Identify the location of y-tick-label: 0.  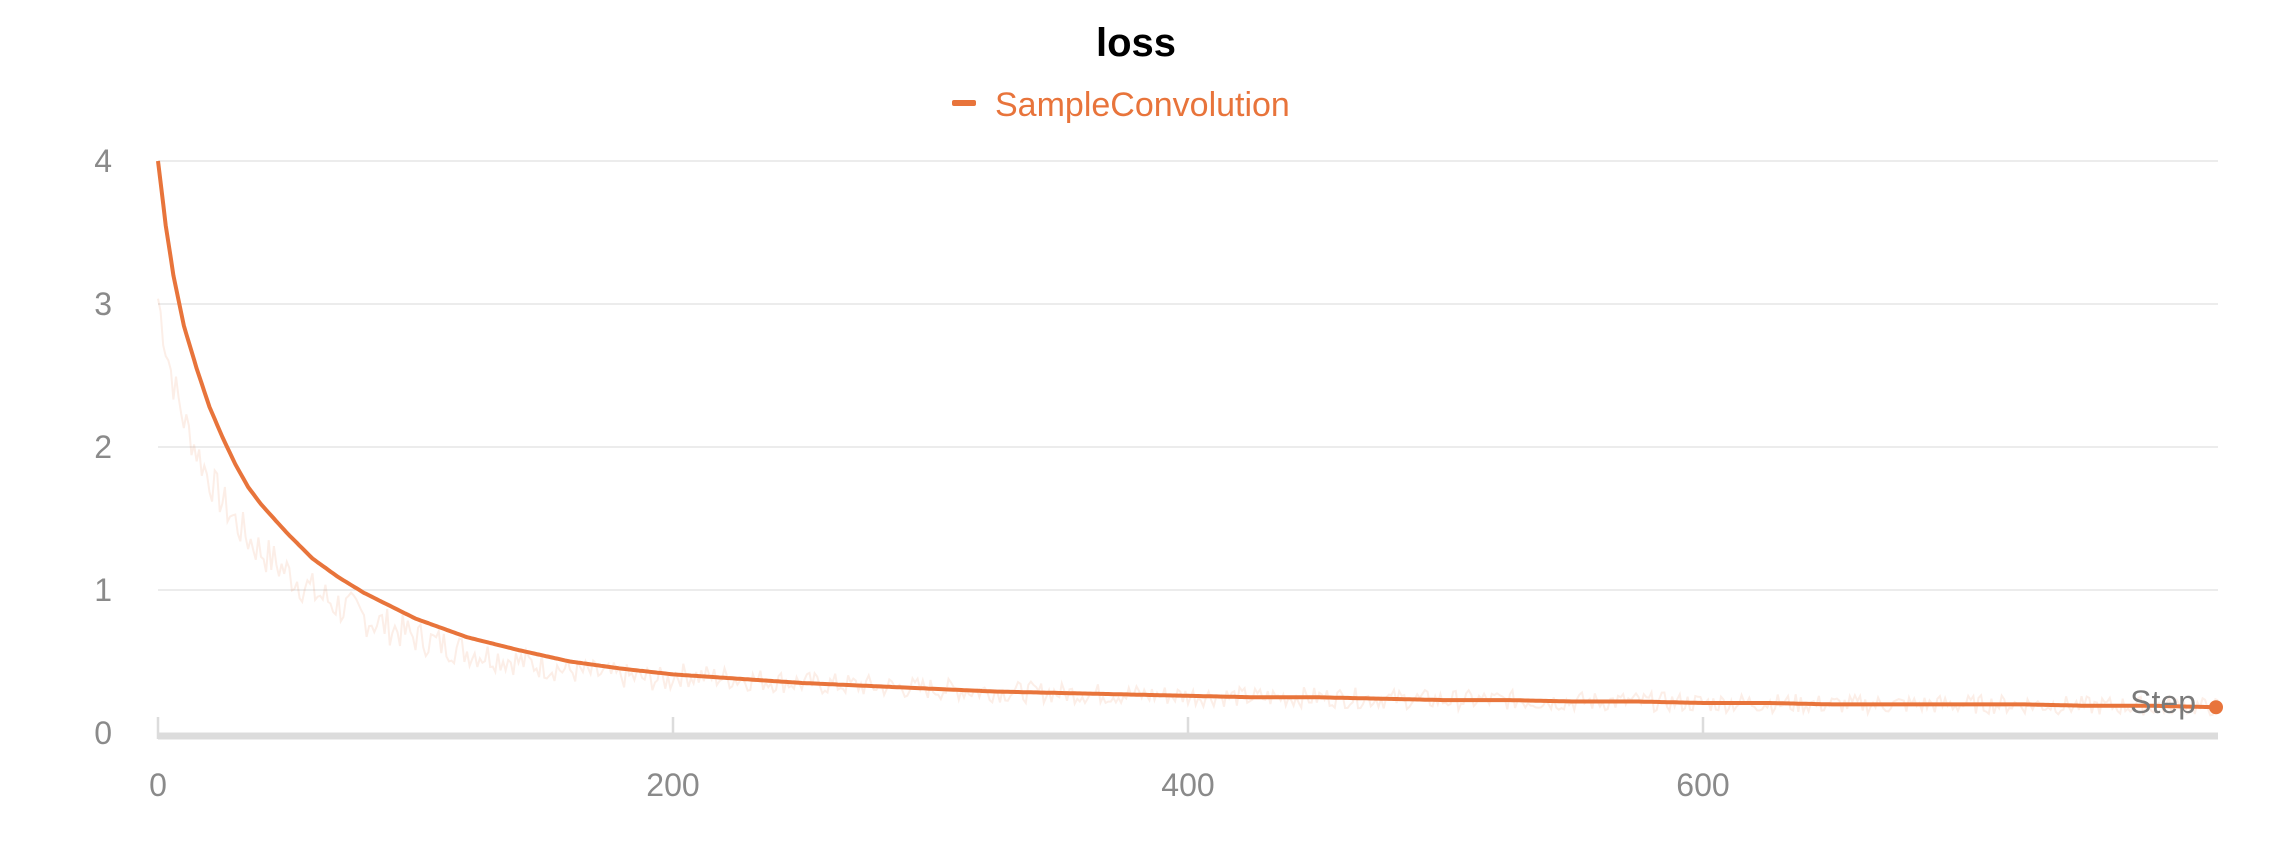
(103, 733).